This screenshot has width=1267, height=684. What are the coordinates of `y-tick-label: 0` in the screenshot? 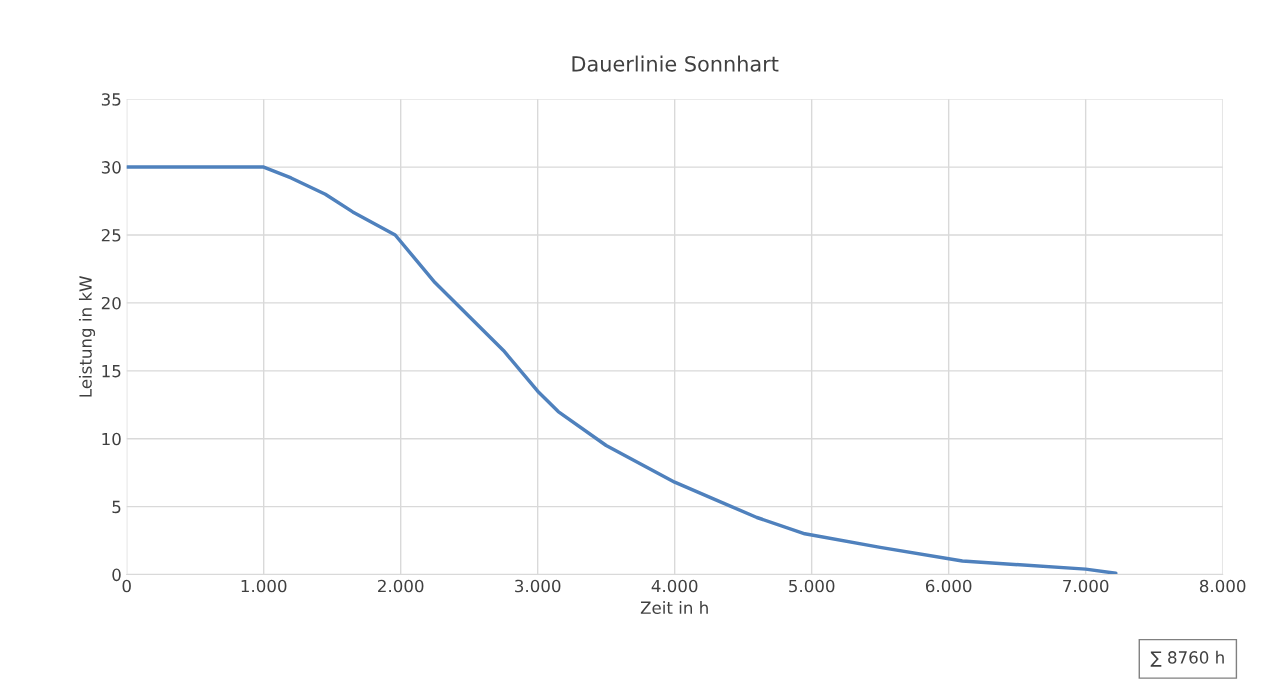 It's located at (116, 575).